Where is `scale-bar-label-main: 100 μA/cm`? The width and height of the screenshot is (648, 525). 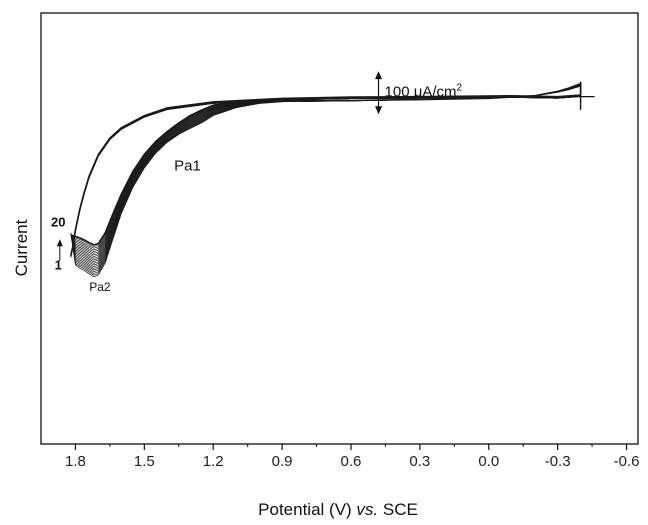
scale-bar-label-main: 100 μA/cm is located at coordinates (421, 92).